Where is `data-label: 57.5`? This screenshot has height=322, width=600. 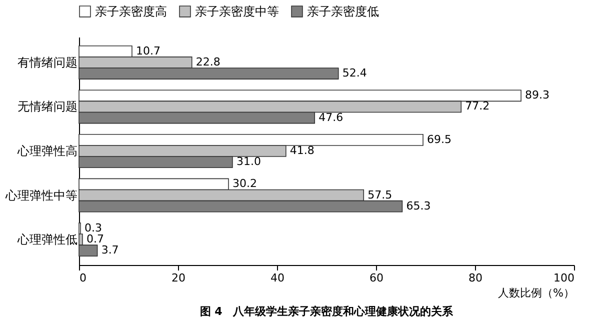 data-label: 57.5 is located at coordinates (380, 195).